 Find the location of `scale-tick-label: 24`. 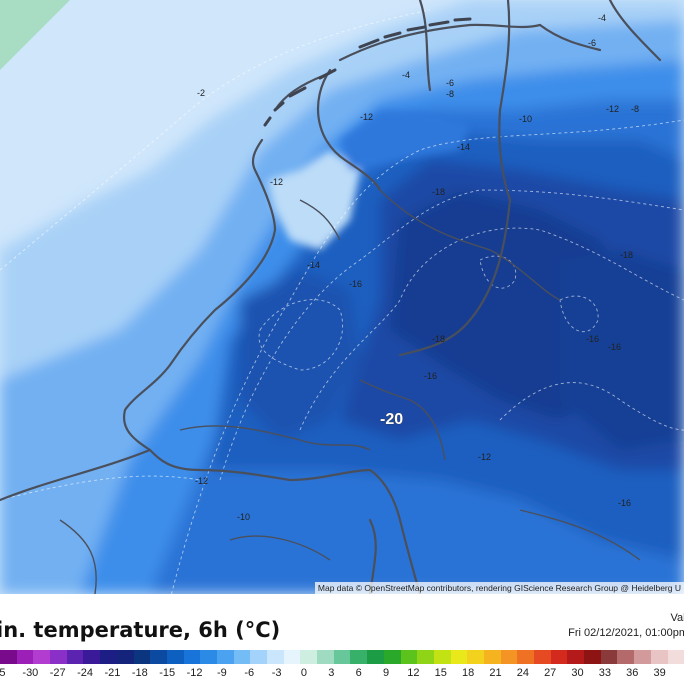

scale-tick-label: 24 is located at coordinates (522, 673).